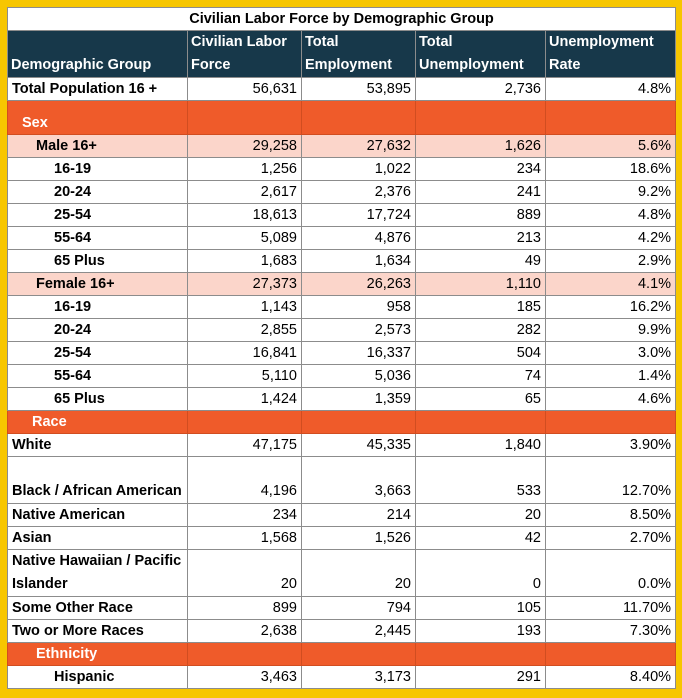 The width and height of the screenshot is (682, 698). Describe the element at coordinates (480, 538) in the screenshot. I see `cell-unemployment: 42` at that location.